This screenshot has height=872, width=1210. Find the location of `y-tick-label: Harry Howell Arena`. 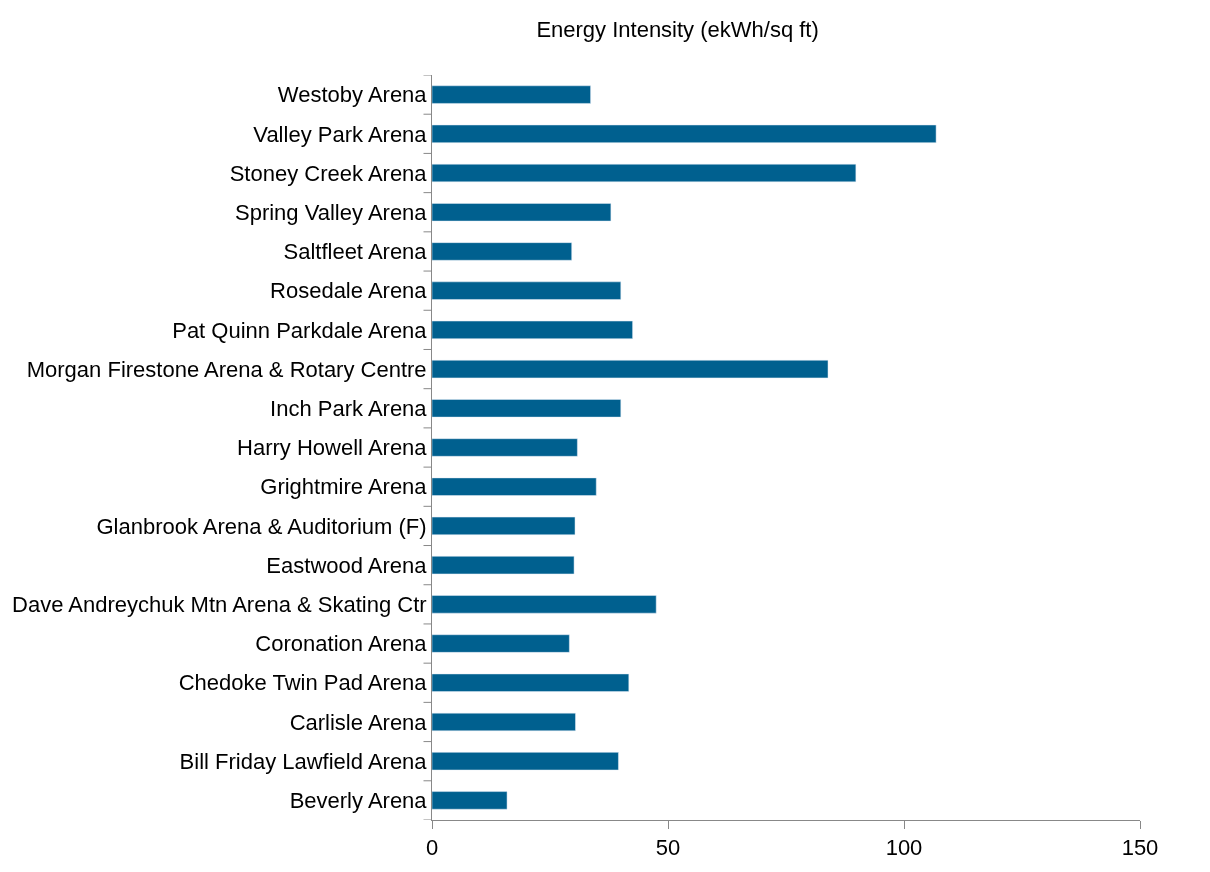

y-tick-label: Harry Howell Arena is located at coordinates (332, 448).